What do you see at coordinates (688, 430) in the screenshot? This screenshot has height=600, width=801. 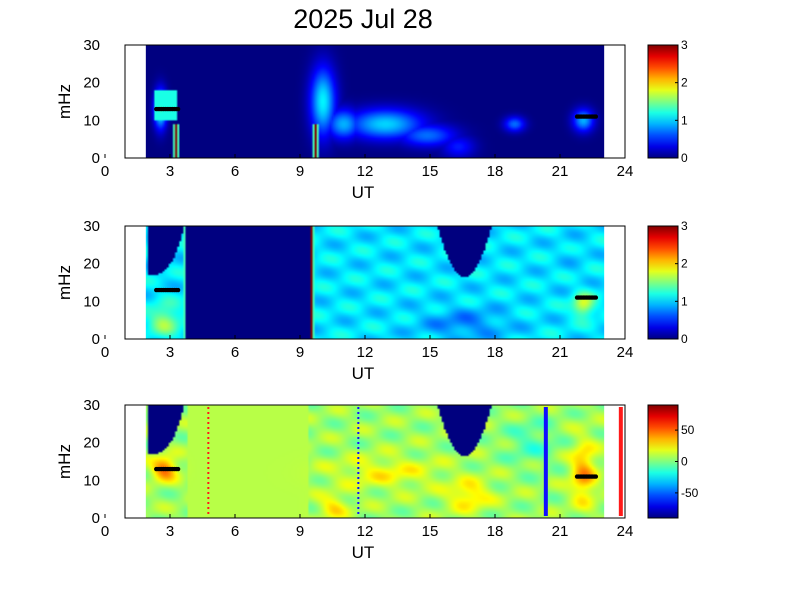 I see `colorbar-tick-label: 50` at bounding box center [688, 430].